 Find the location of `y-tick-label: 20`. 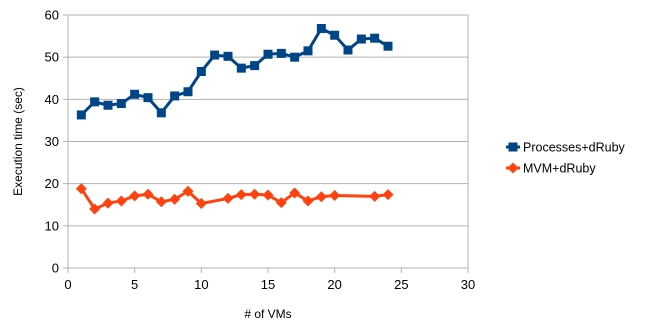

y-tick-label: 20 is located at coordinates (52, 183).